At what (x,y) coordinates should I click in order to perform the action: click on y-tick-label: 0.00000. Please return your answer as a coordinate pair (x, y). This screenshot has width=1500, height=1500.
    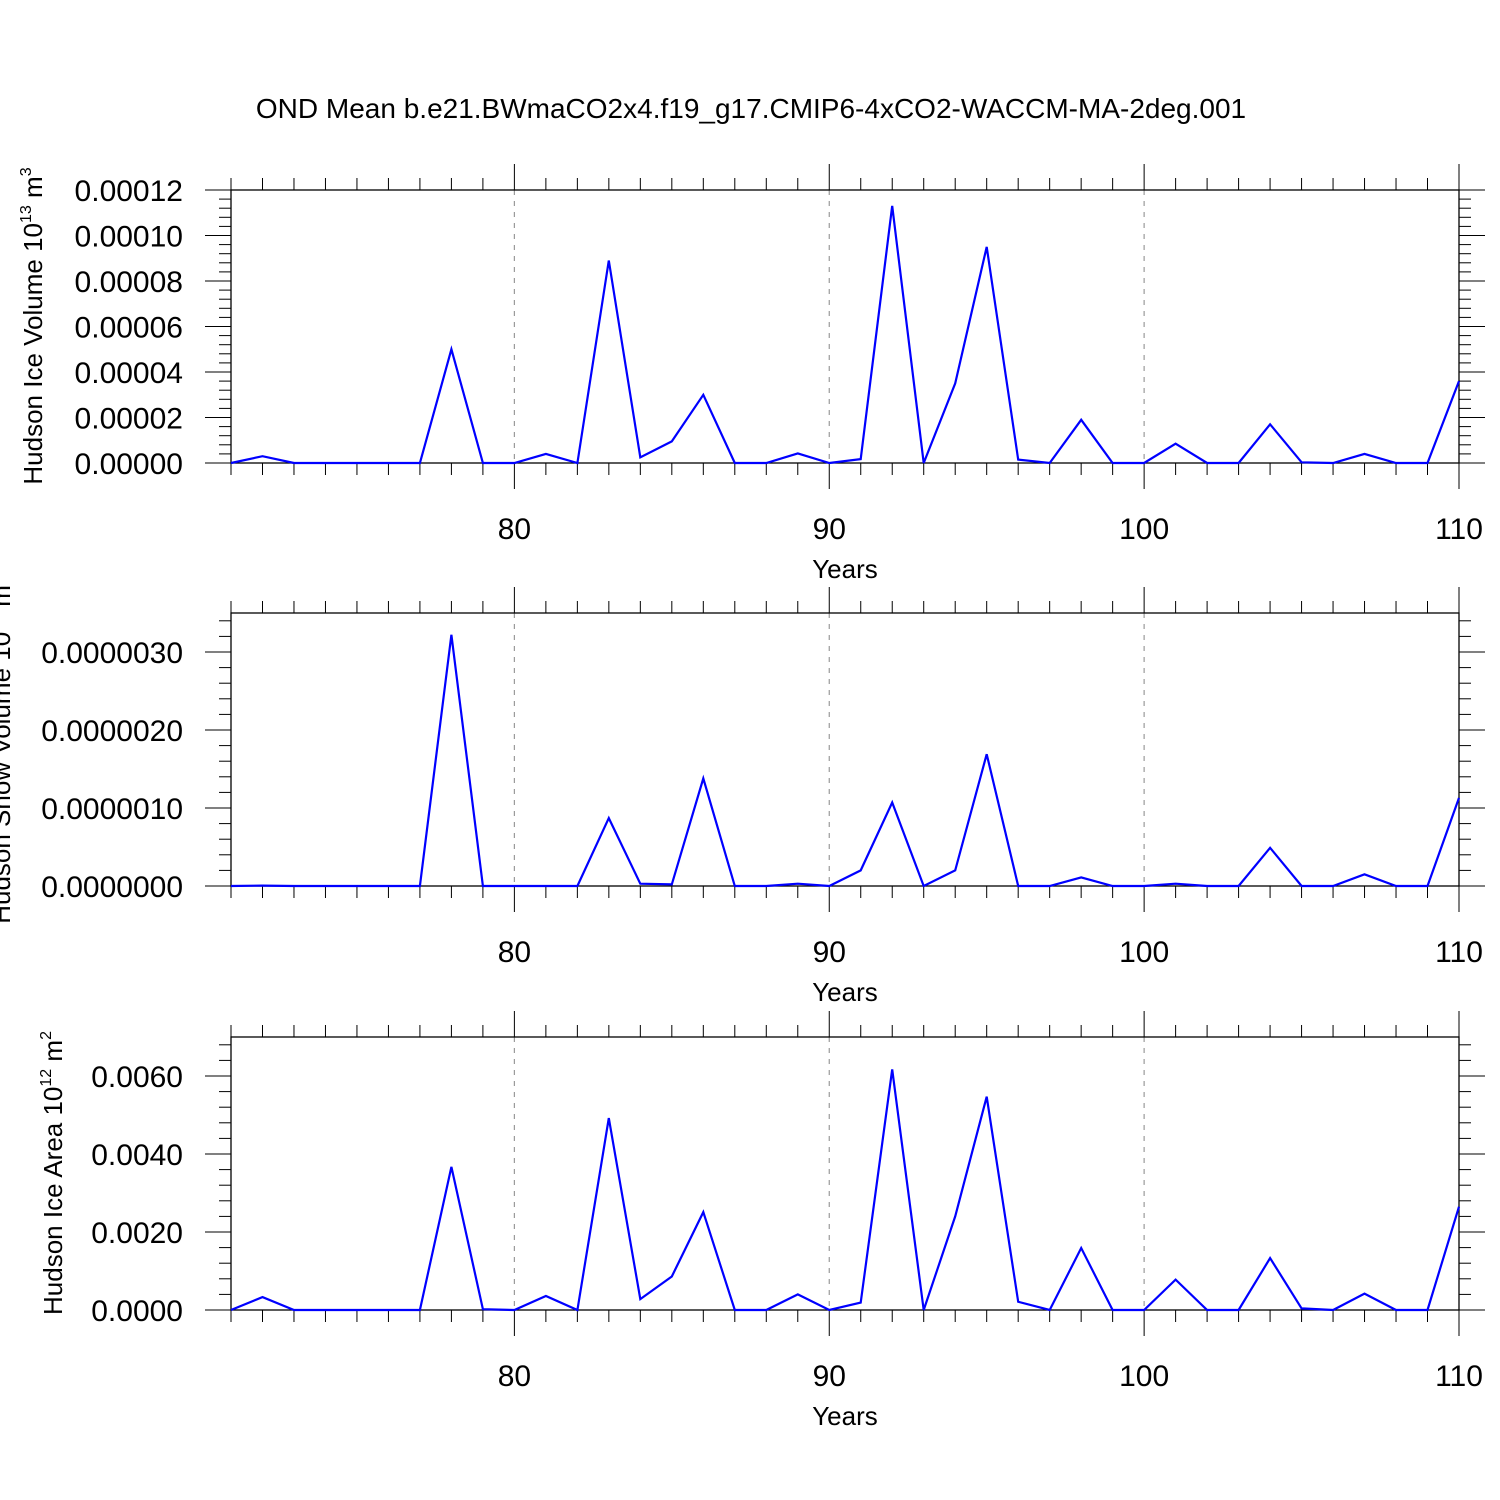
    Looking at the image, I should click on (129, 464).